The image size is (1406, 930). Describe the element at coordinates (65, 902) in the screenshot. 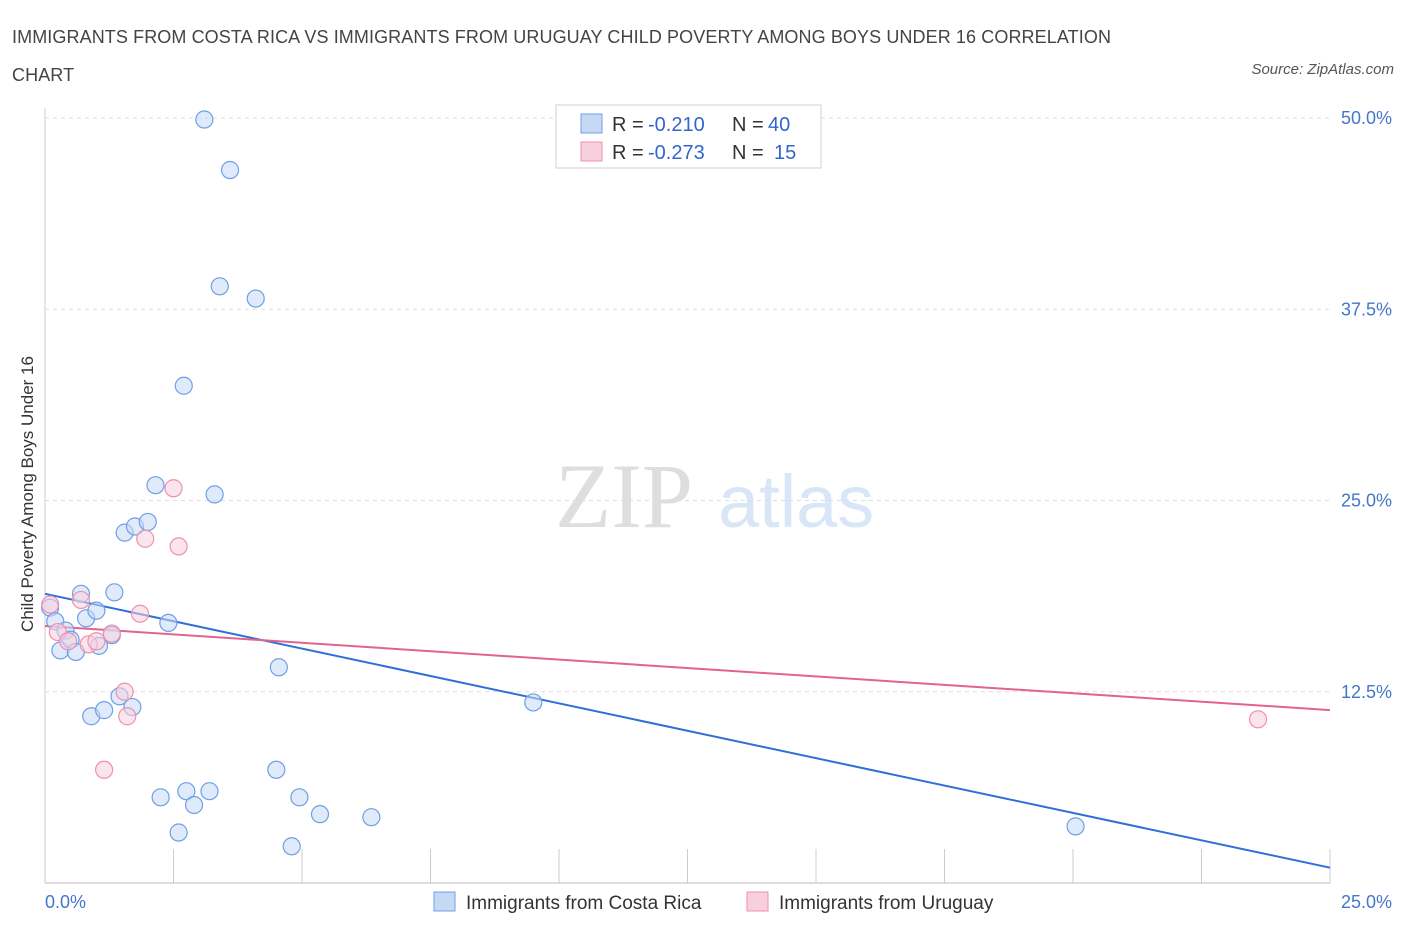

I see `x-tick-label-0: 0.0%` at that location.